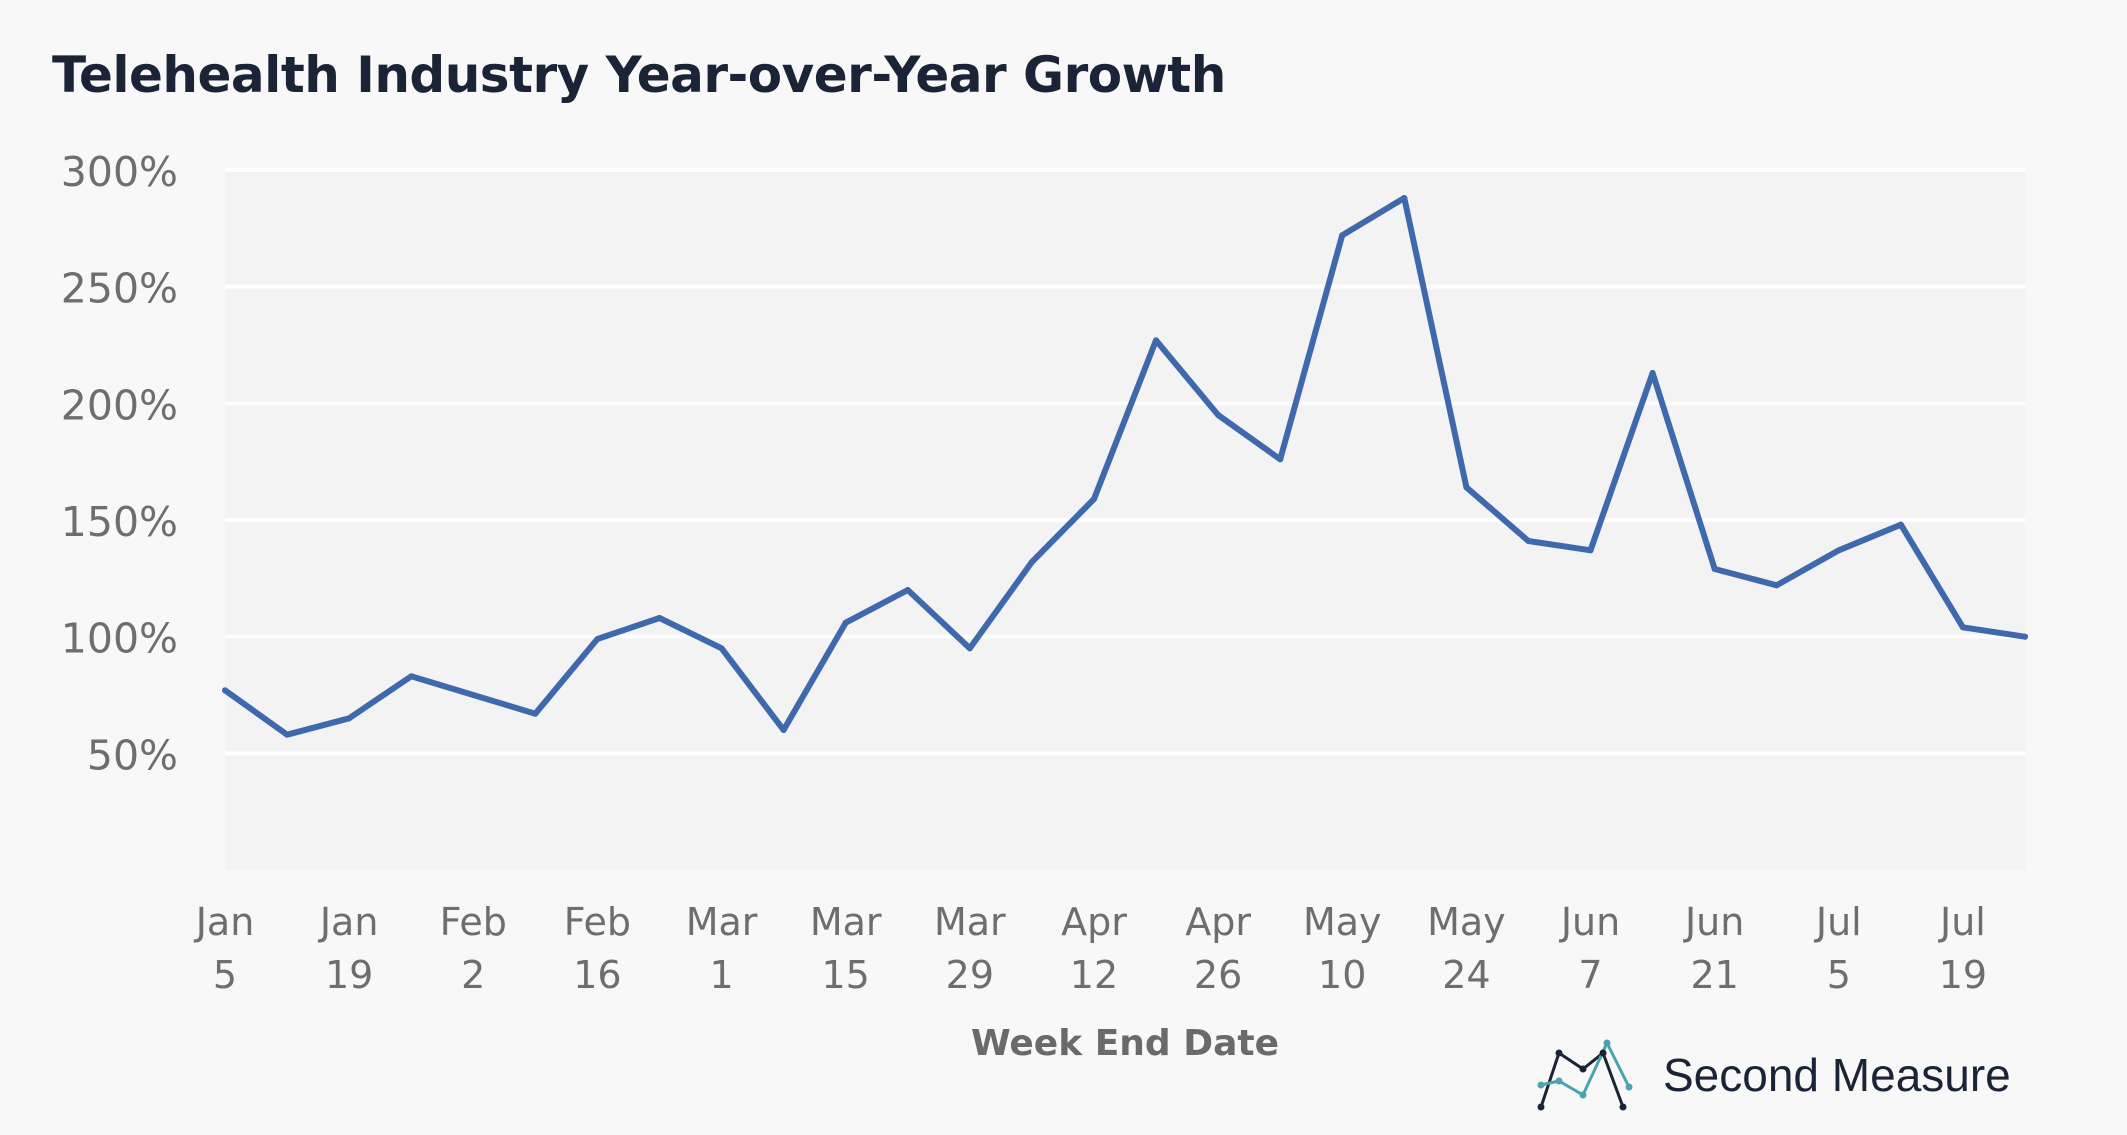  I want to click on y-tick-label: 200%, so click(119, 405).